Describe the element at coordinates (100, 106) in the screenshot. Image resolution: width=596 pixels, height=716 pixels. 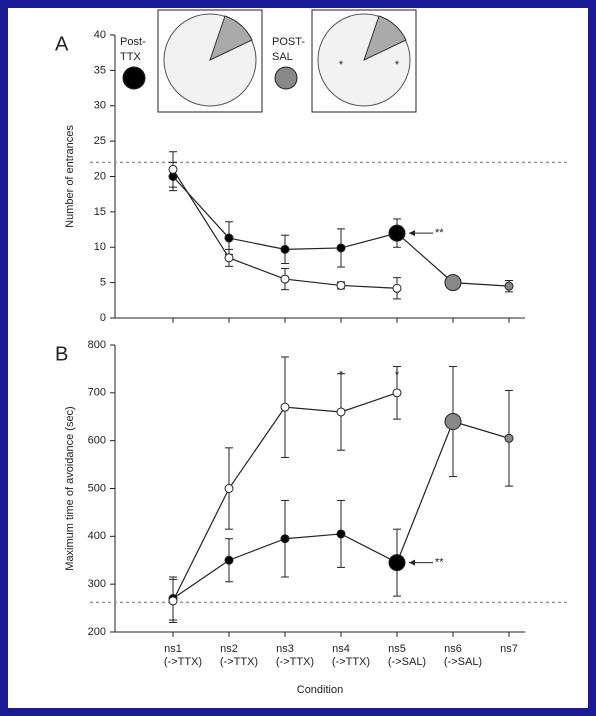
I see `y-tick-label: 30` at that location.